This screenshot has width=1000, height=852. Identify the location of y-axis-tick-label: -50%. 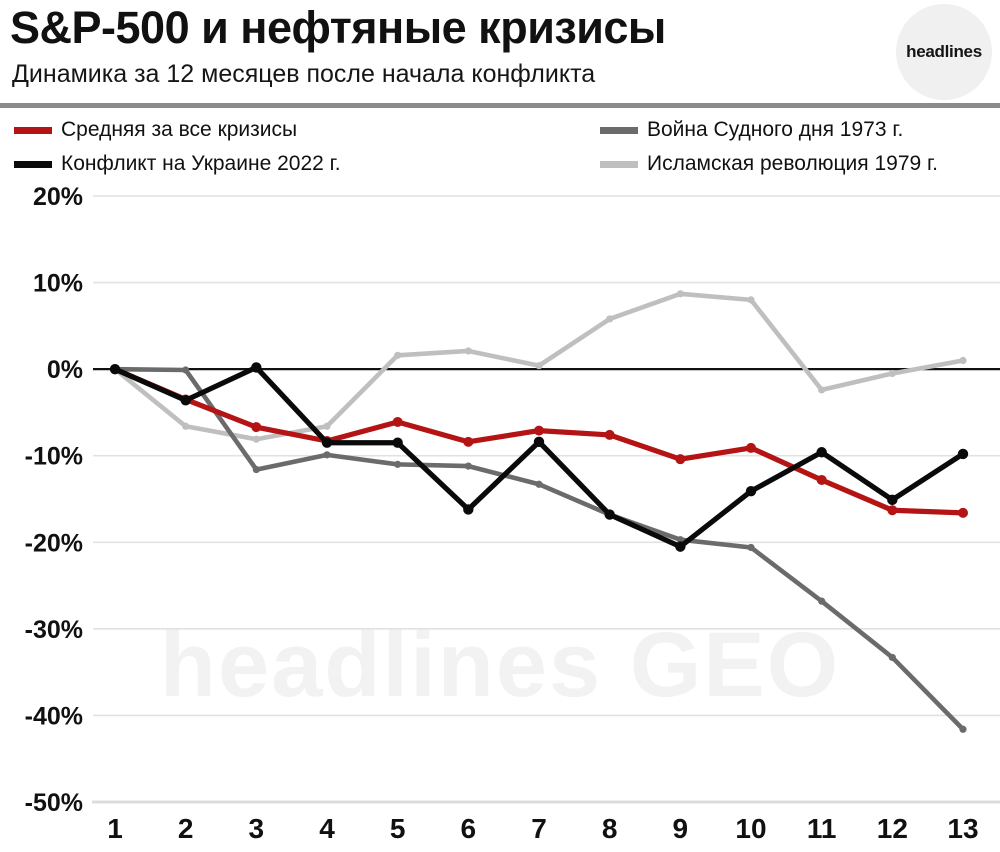
(54, 803).